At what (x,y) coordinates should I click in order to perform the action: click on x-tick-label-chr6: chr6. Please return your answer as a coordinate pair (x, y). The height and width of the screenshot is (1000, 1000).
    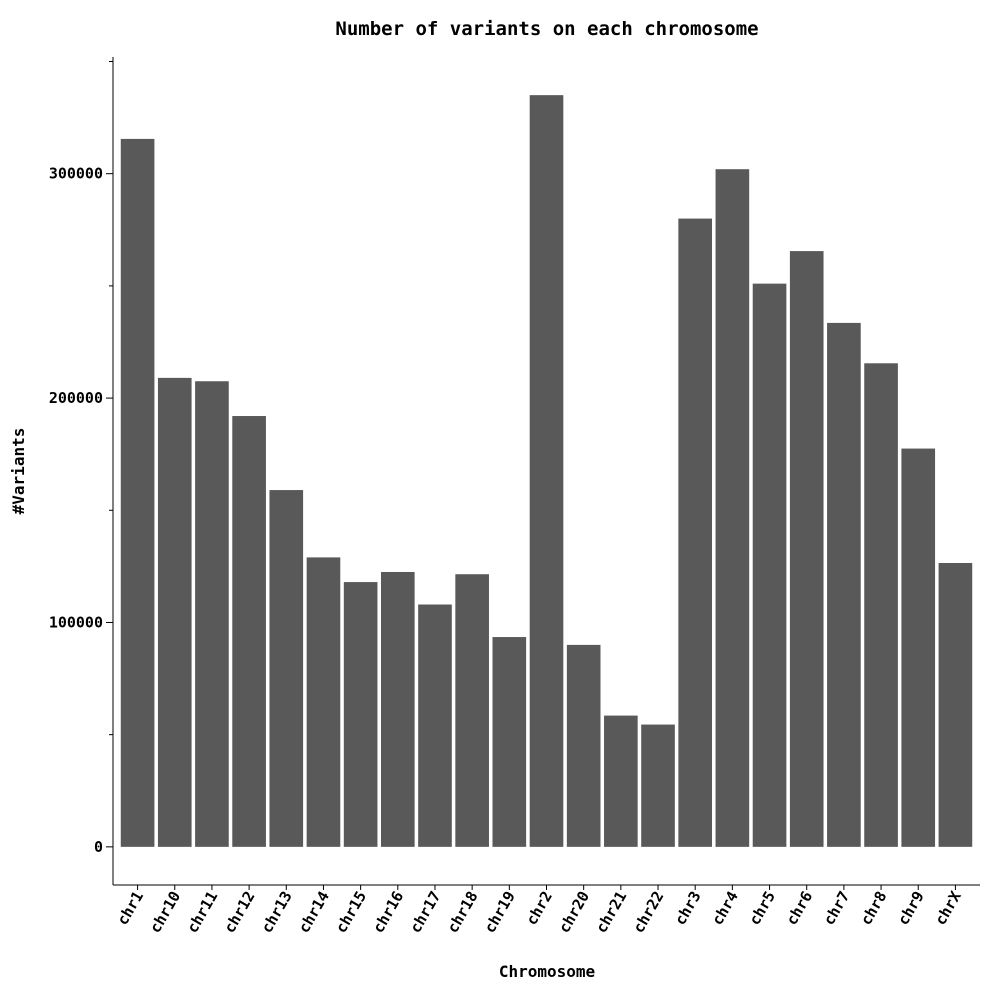
    Looking at the image, I should click on (800, 908).